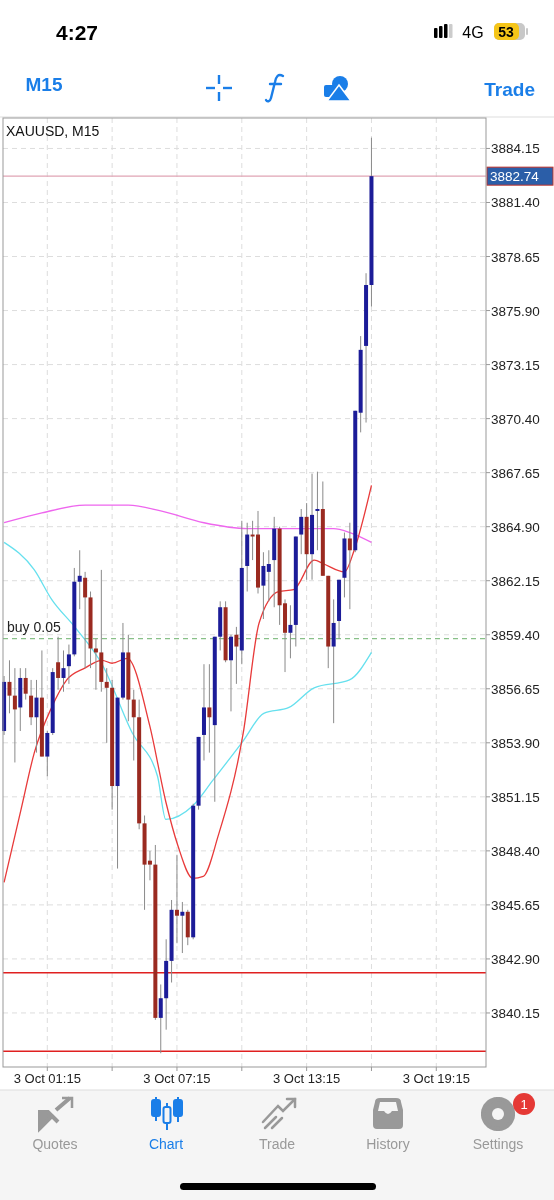 The height and width of the screenshot is (1200, 554). What do you see at coordinates (166, 1144) in the screenshot?
I see `text: Chart` at bounding box center [166, 1144].